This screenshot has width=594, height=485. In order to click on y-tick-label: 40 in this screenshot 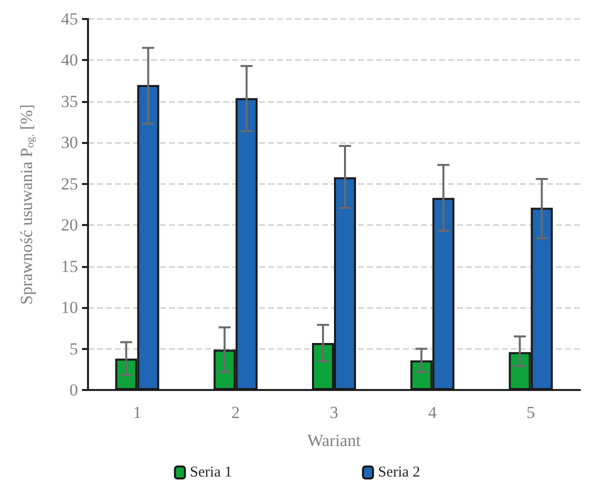, I will do `click(69, 60)`.